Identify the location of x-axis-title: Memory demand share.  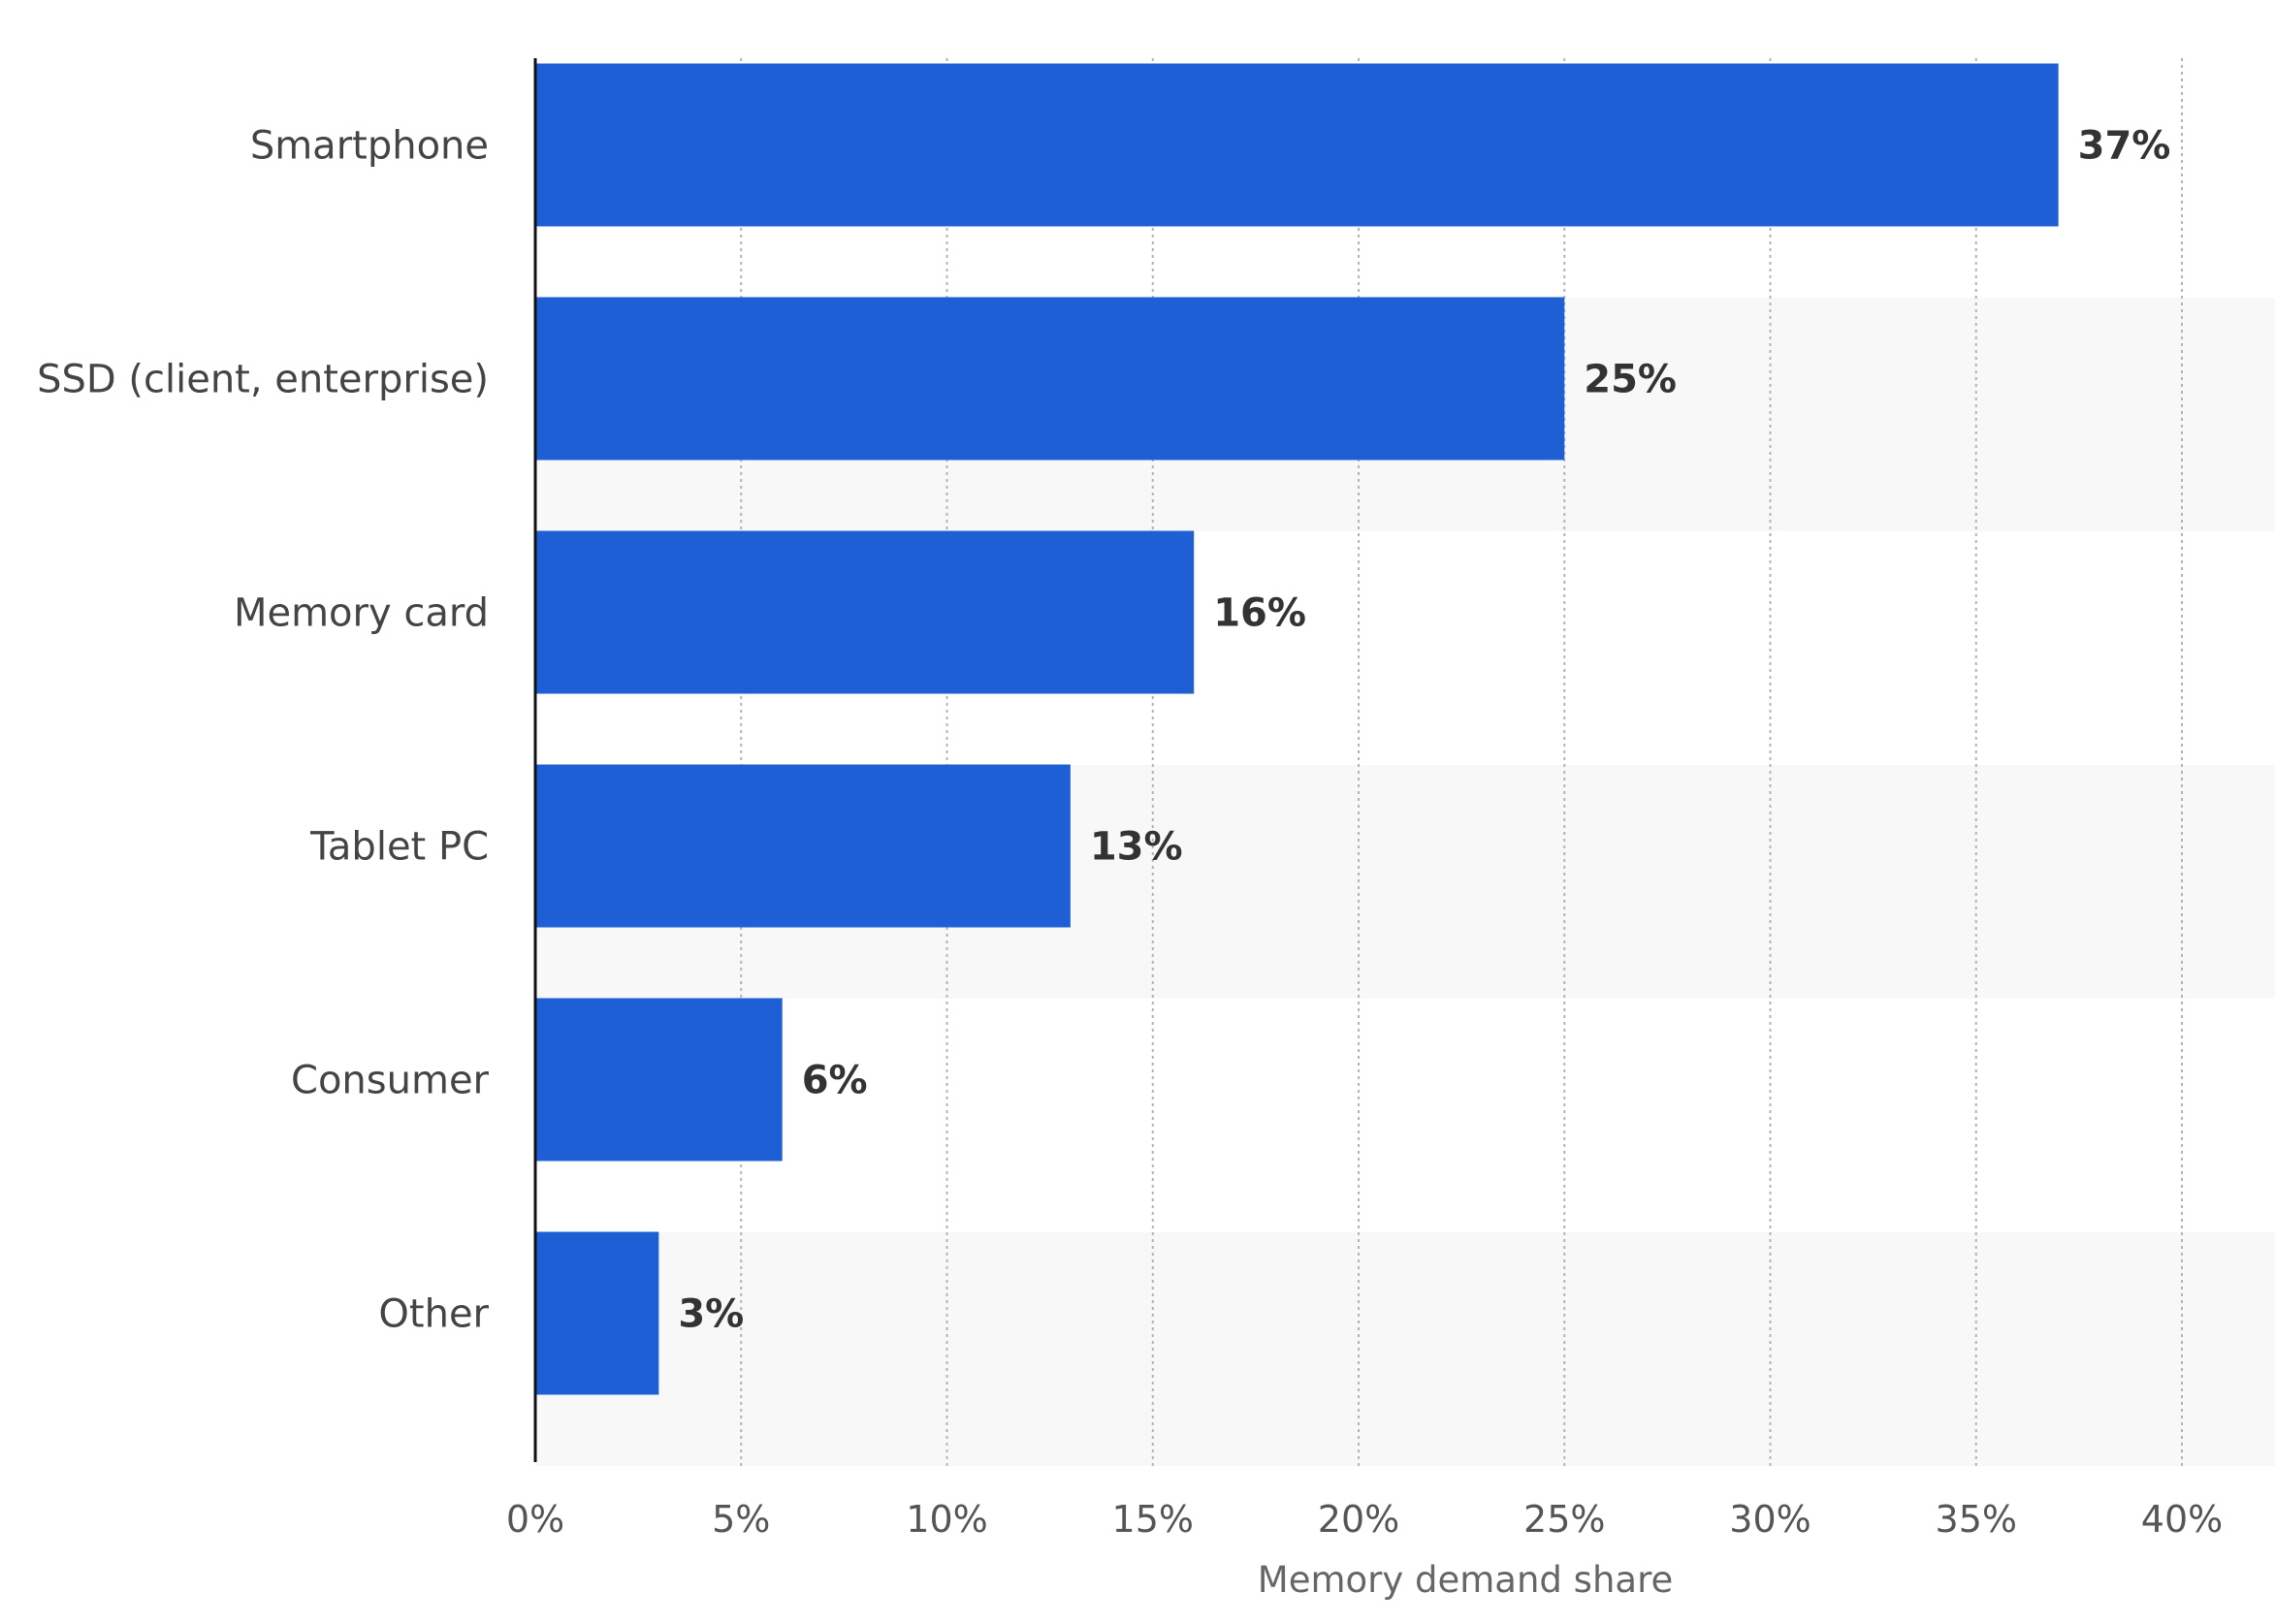
(1465, 1580).